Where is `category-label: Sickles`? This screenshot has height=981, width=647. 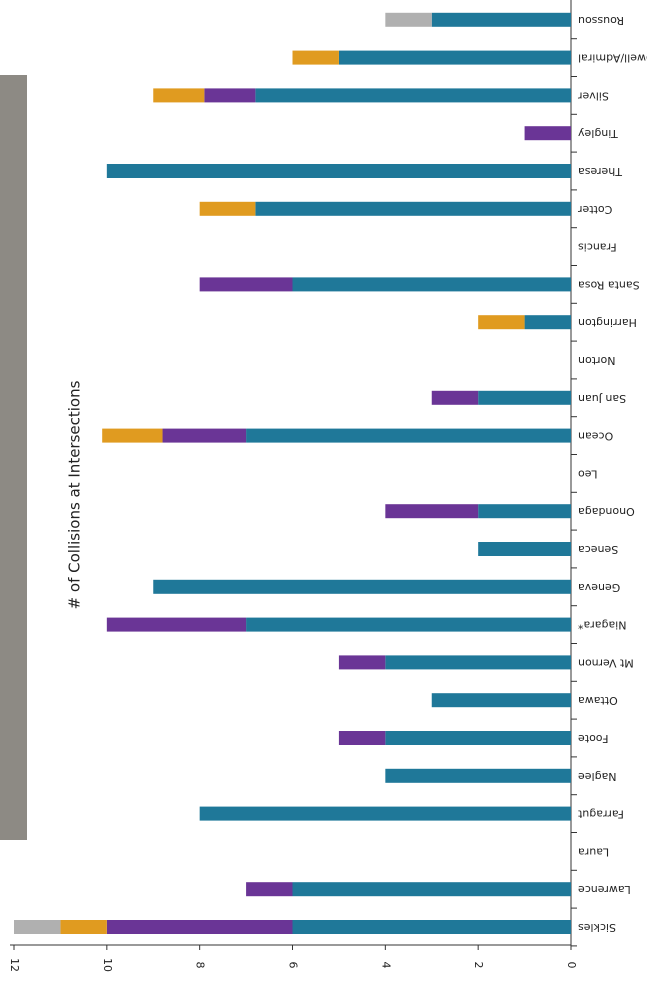 category-label: Sickles is located at coordinates (597, 927).